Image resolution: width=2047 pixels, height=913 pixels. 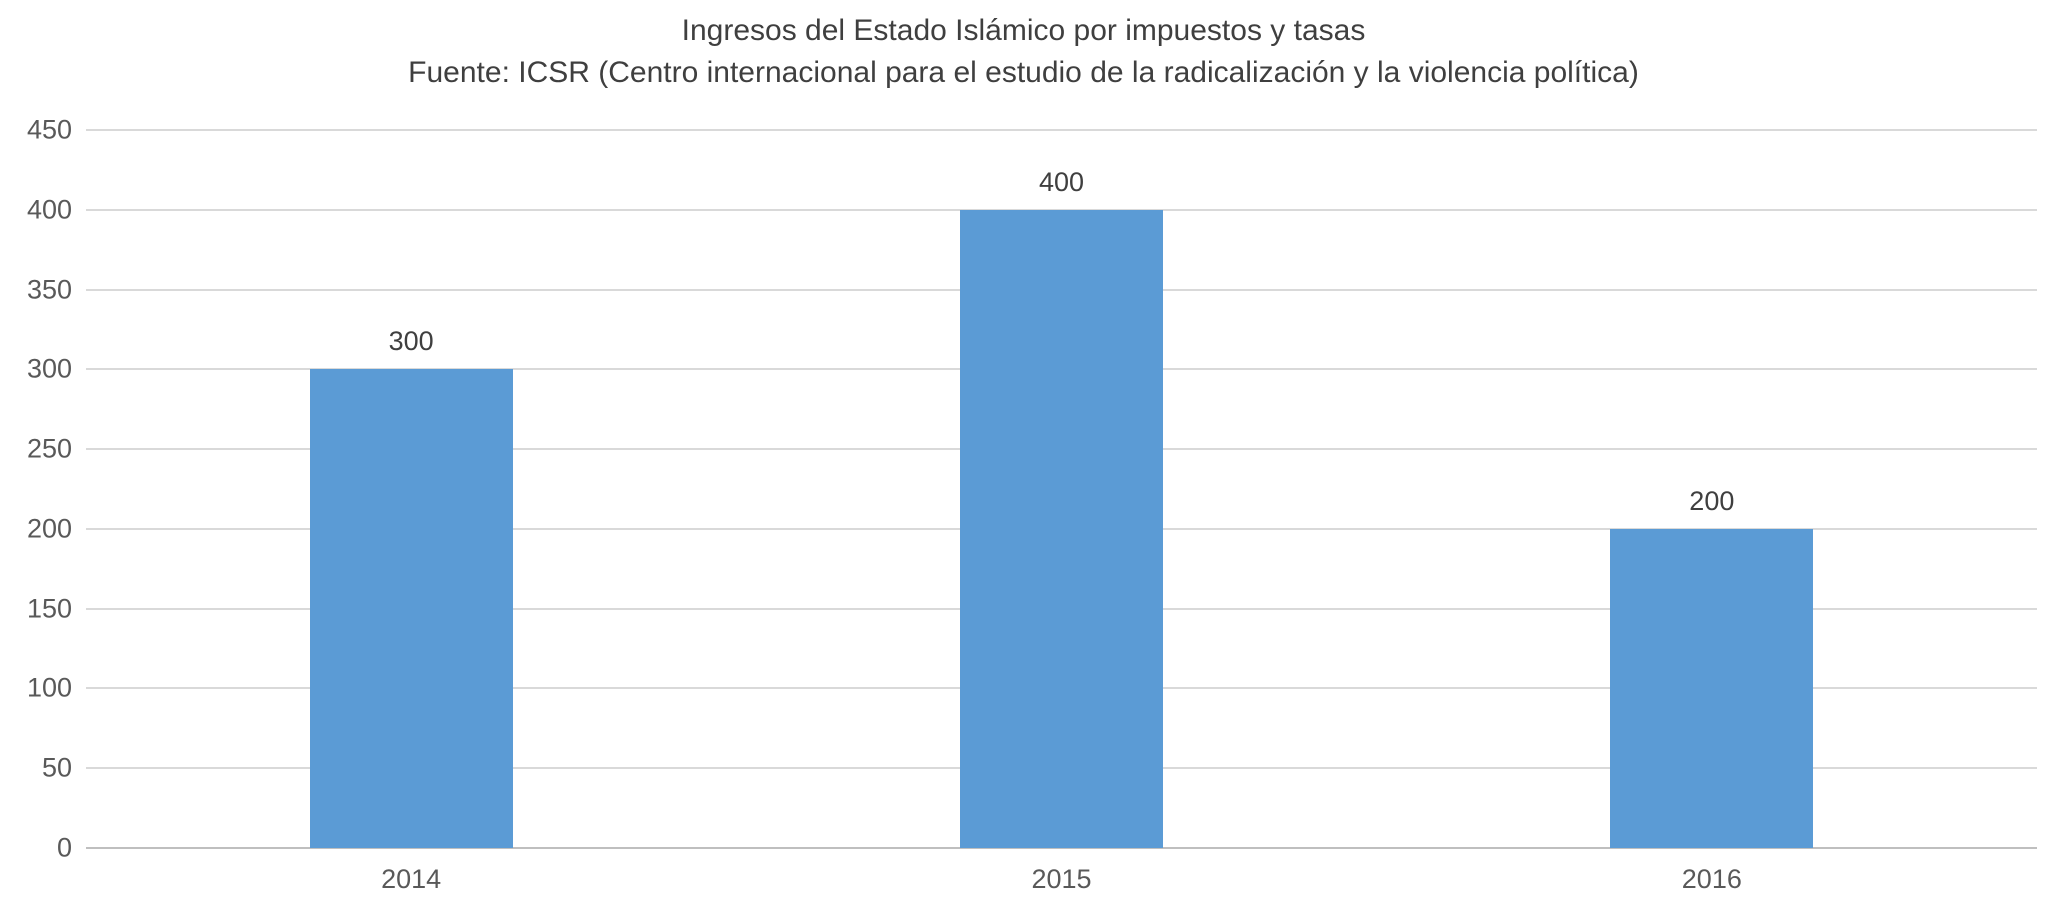 What do you see at coordinates (49, 528) in the screenshot?
I see `y-tick-label-200: 200` at bounding box center [49, 528].